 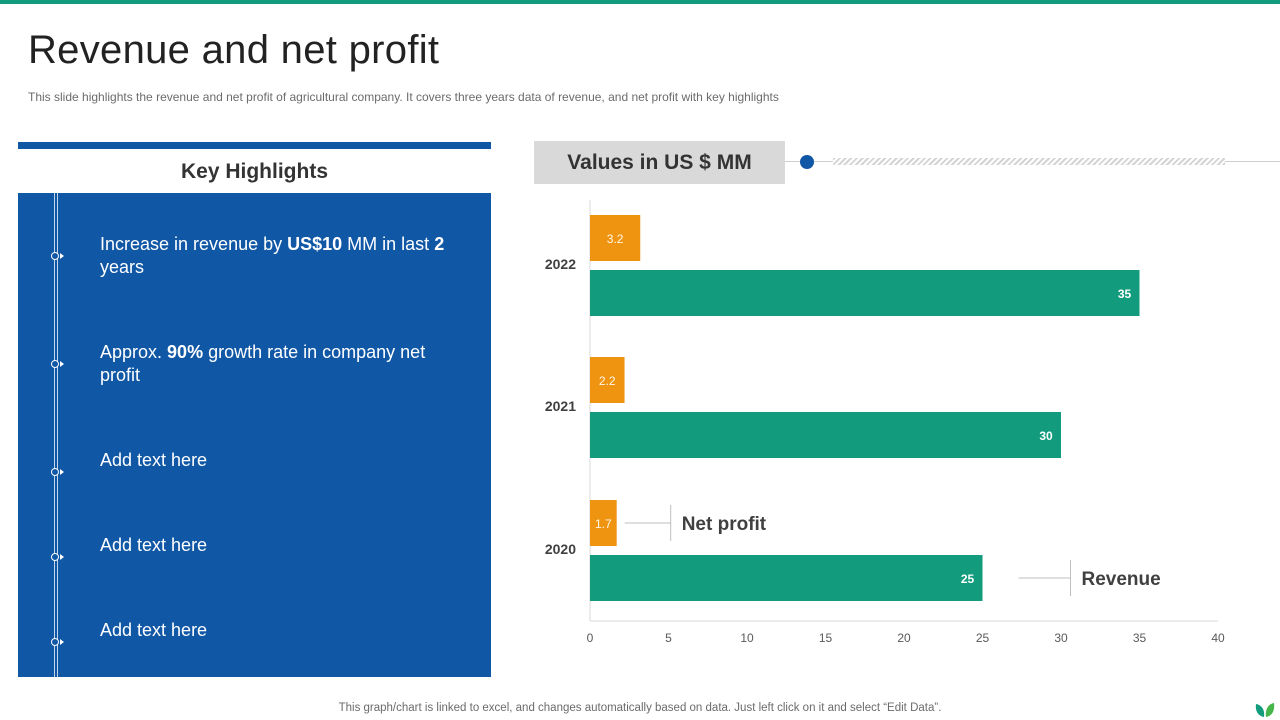 What do you see at coordinates (234, 50) in the screenshot?
I see `page-title: Revenue and net profit` at bounding box center [234, 50].